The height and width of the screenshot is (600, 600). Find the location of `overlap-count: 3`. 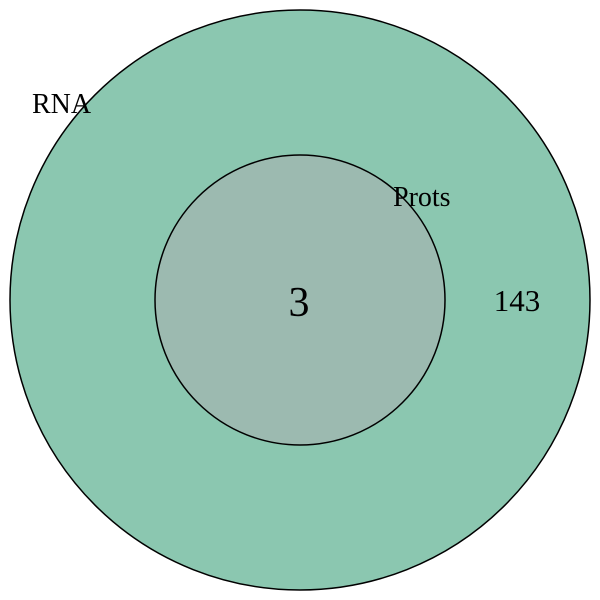

overlap-count: 3 is located at coordinates (299, 303).